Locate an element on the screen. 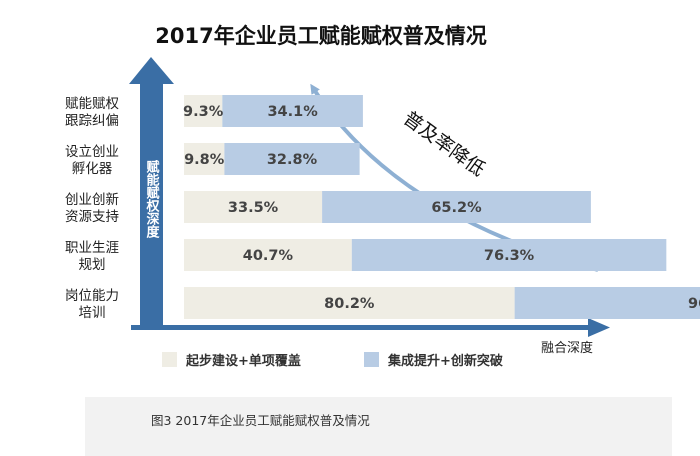  data-label-series-2-3: 76.3% is located at coordinates (509, 256).